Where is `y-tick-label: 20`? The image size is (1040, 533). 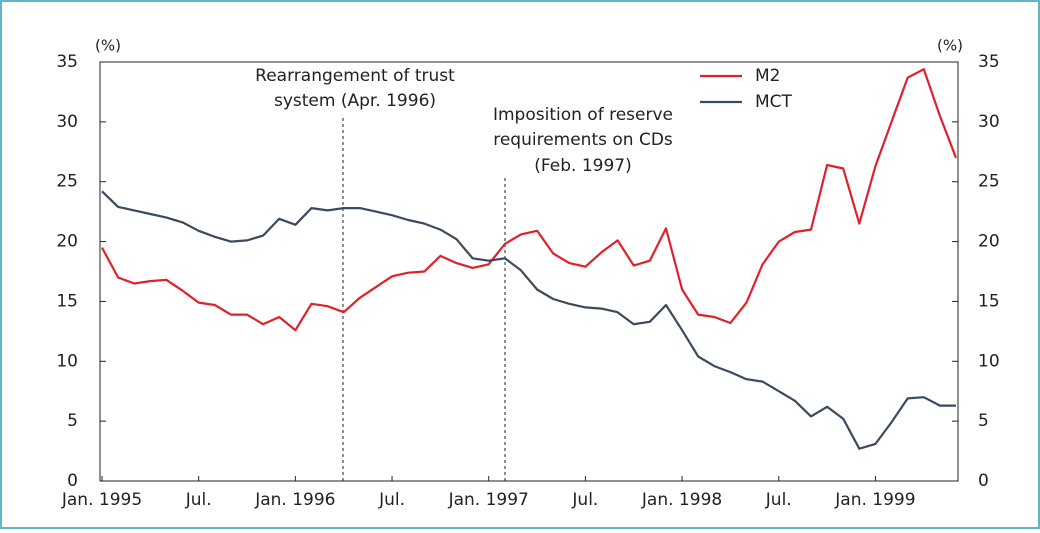
y-tick-label: 20 is located at coordinates (67, 242).